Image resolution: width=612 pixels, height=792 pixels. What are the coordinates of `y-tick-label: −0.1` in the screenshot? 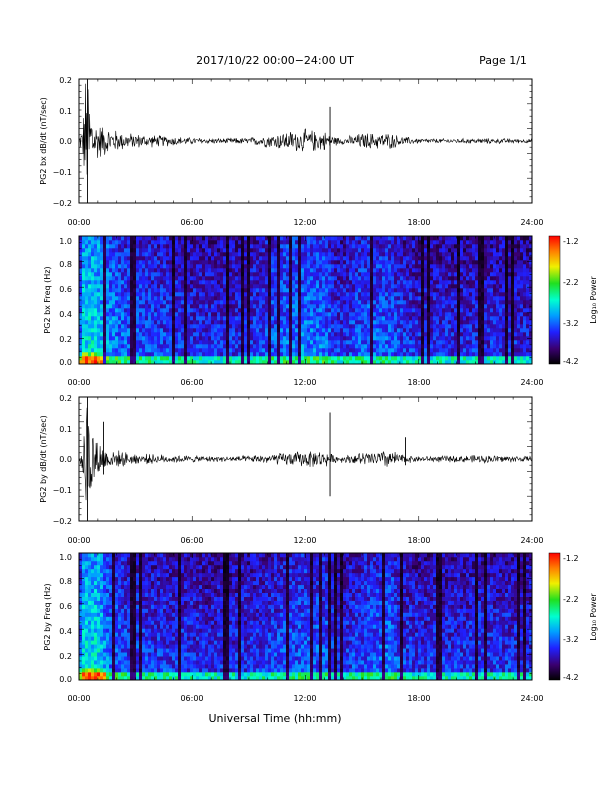 It's located at (62, 172).